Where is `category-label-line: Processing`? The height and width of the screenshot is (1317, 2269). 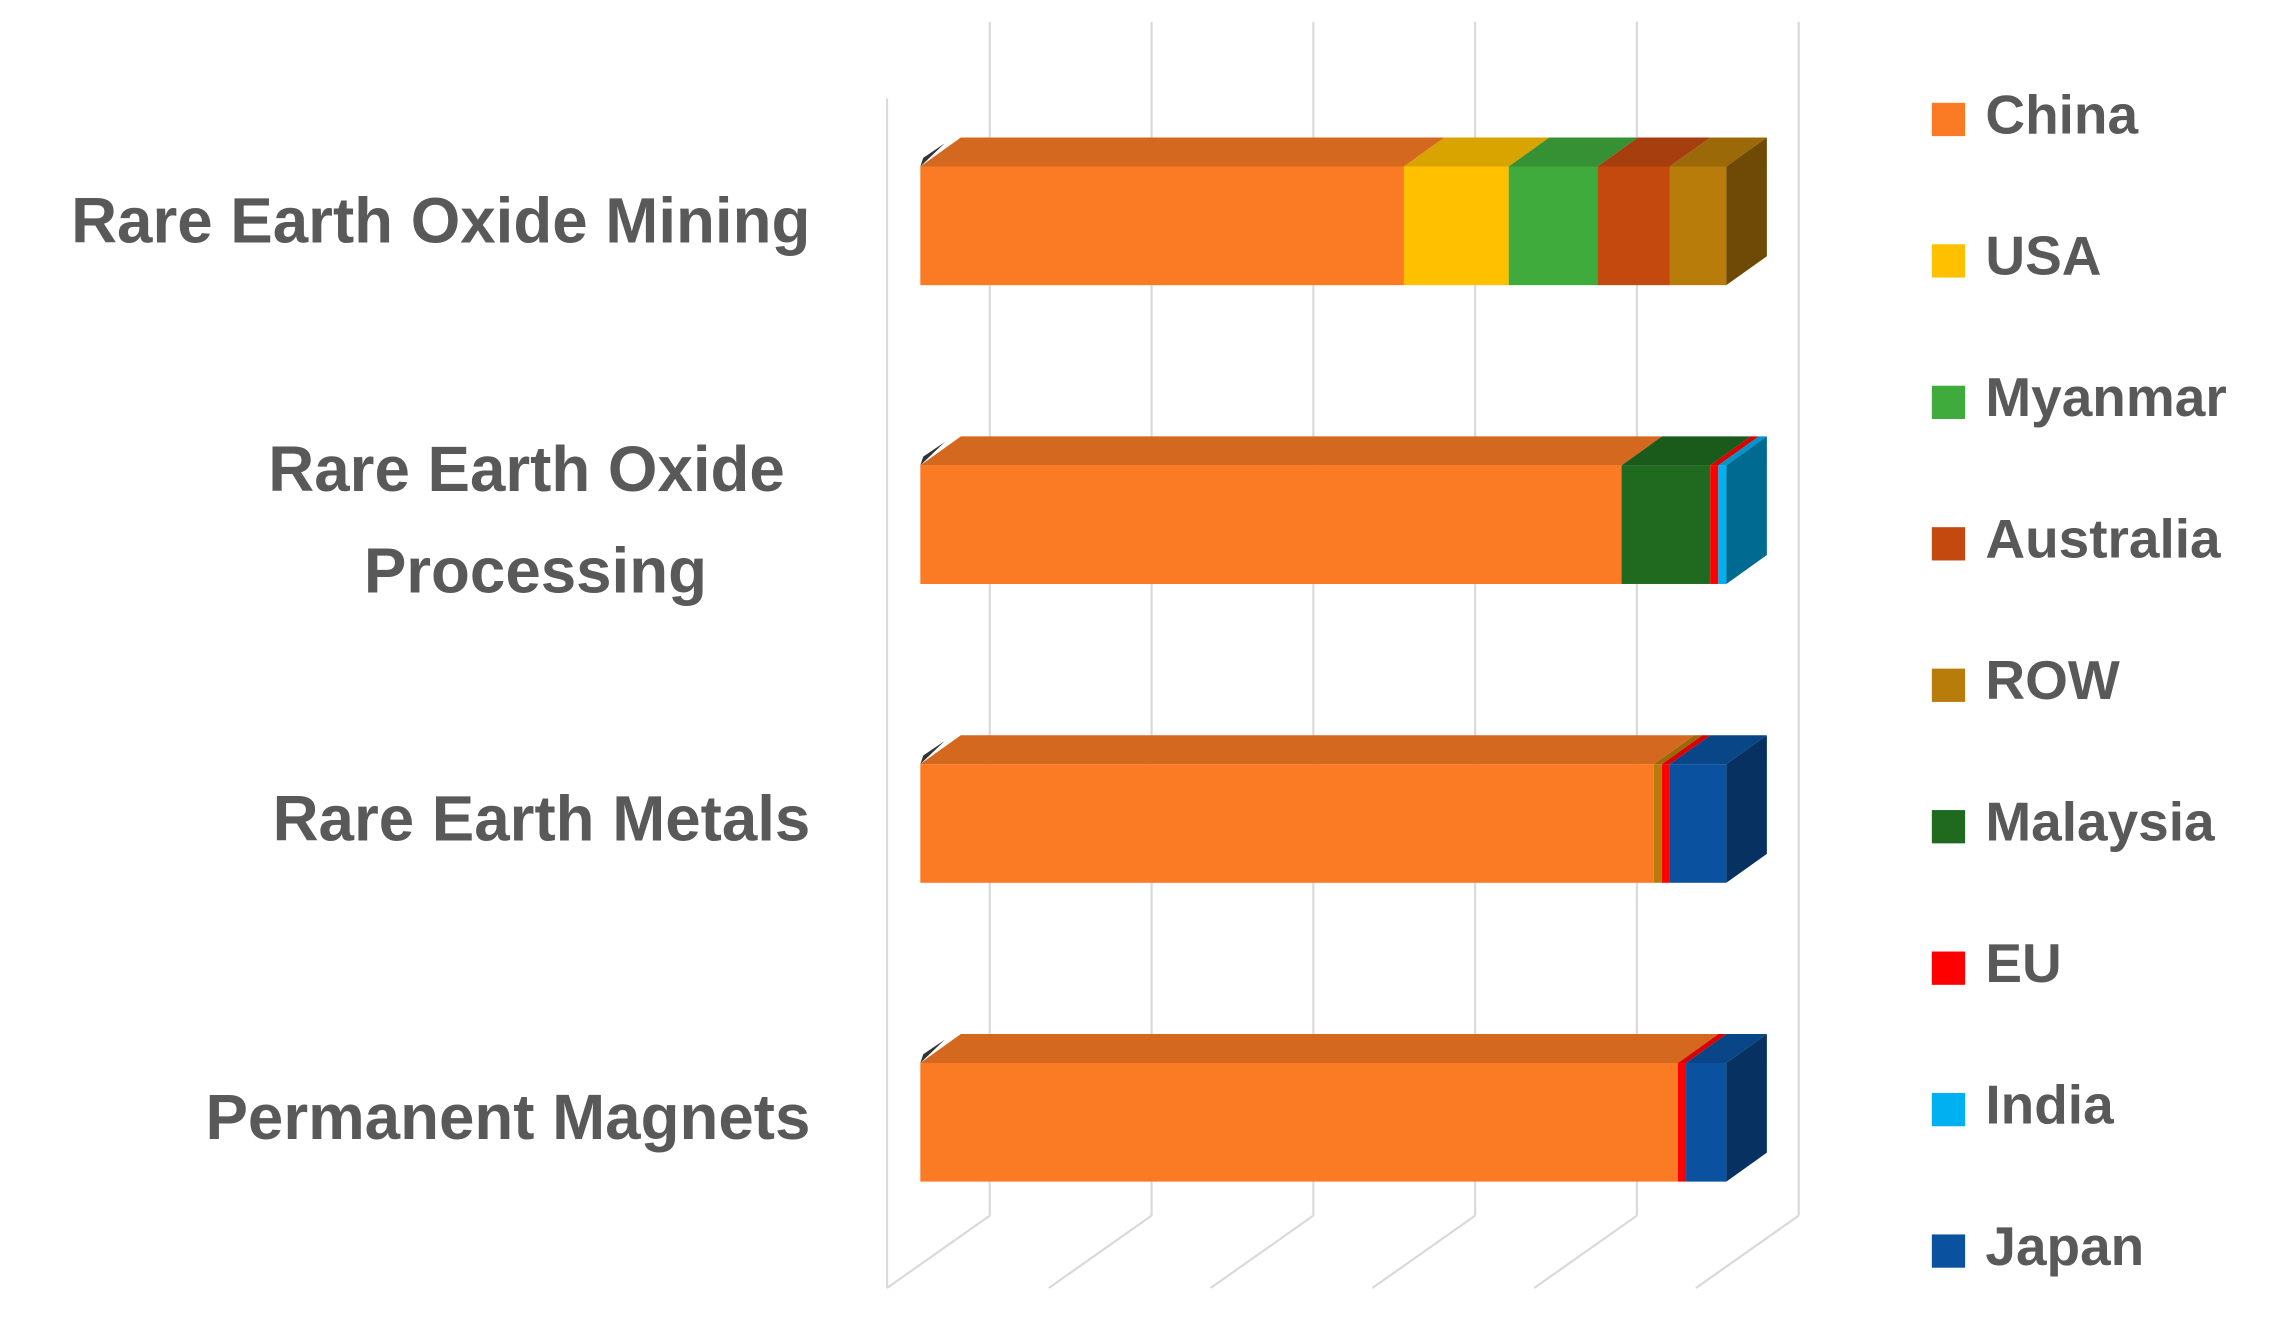
category-label-line: Processing is located at coordinates (535, 570).